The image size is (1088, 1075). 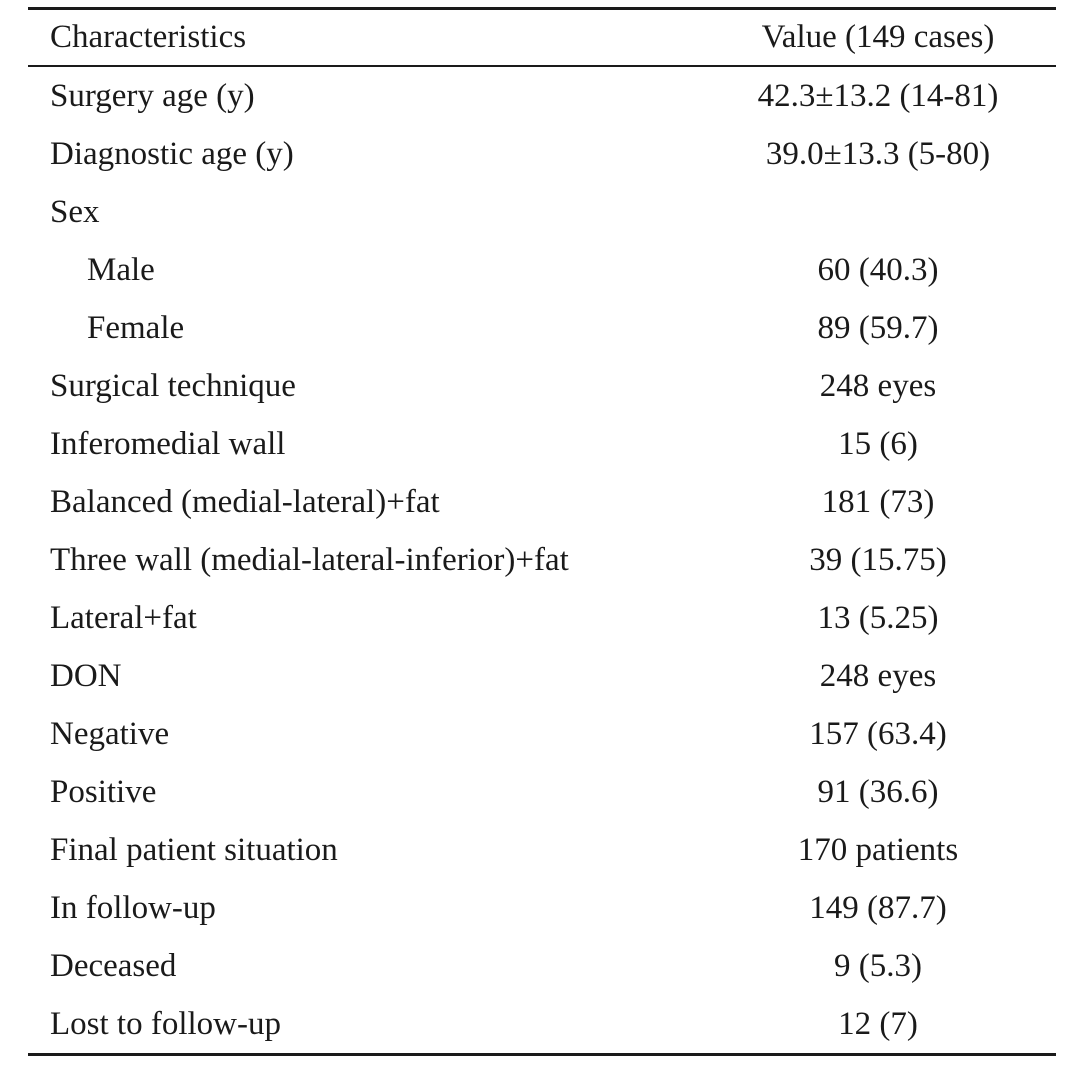 What do you see at coordinates (542, 444) in the screenshot?
I see `table-row: Inferomedial wall 15 (6)` at bounding box center [542, 444].